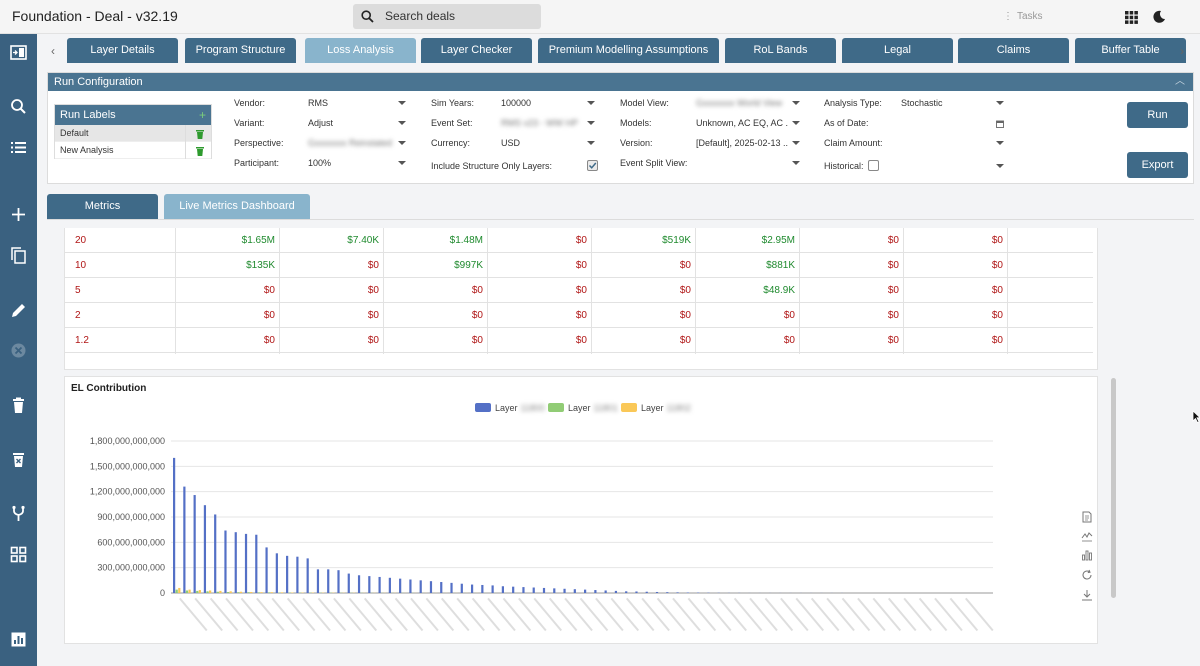  Describe the element at coordinates (1000, 124) in the screenshot. I see `calendar-icon` at that location.